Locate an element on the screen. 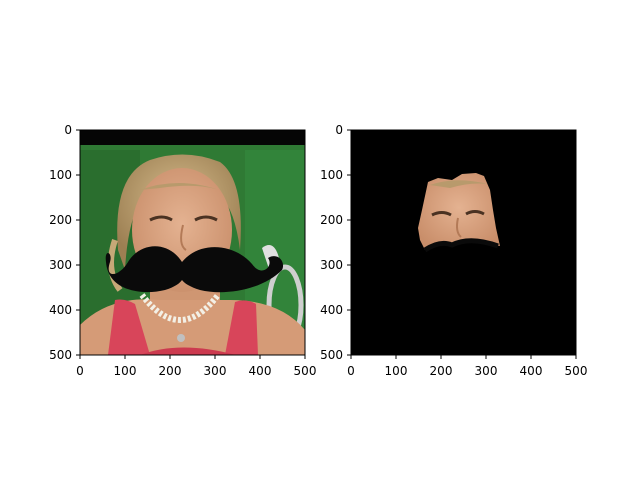 This screenshot has height=480, width=640. left-xtick-label: 200 is located at coordinates (170, 371).